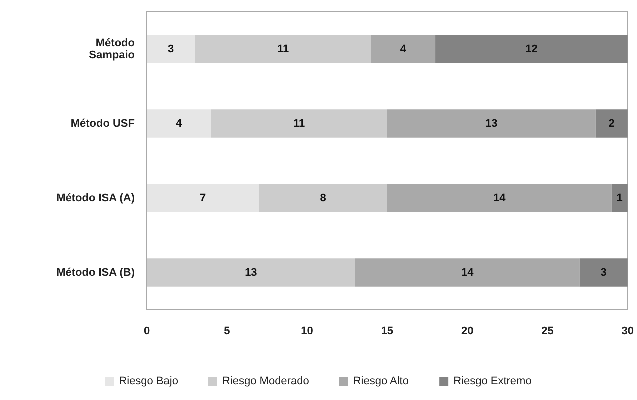 Image resolution: width=637 pixels, height=400 pixels. I want to click on y-tick-label: Método Sampaio, so click(112, 49).